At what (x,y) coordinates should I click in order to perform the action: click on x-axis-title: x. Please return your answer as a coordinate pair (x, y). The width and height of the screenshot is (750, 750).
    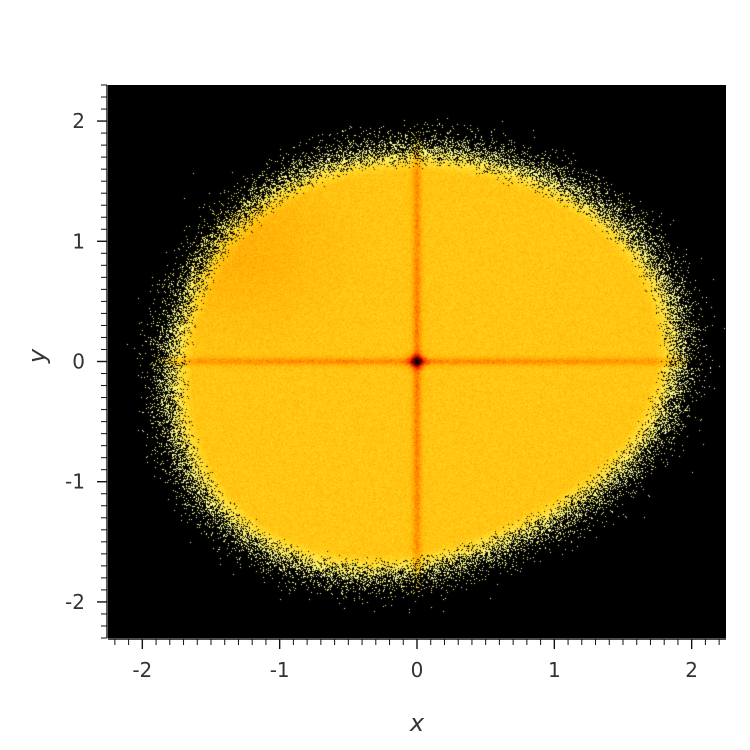
    Looking at the image, I should click on (417, 723).